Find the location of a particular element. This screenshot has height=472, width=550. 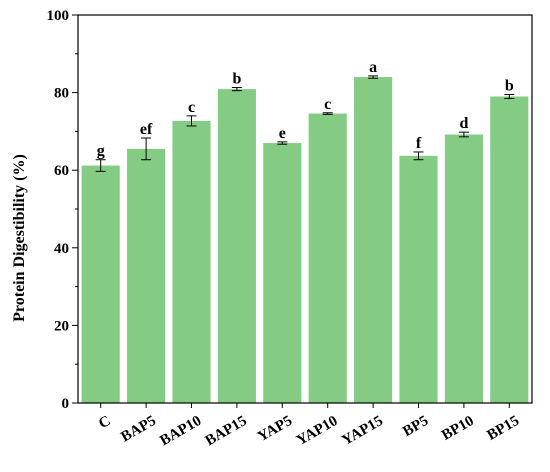

error-bar-BP10 is located at coordinates (463, 134).